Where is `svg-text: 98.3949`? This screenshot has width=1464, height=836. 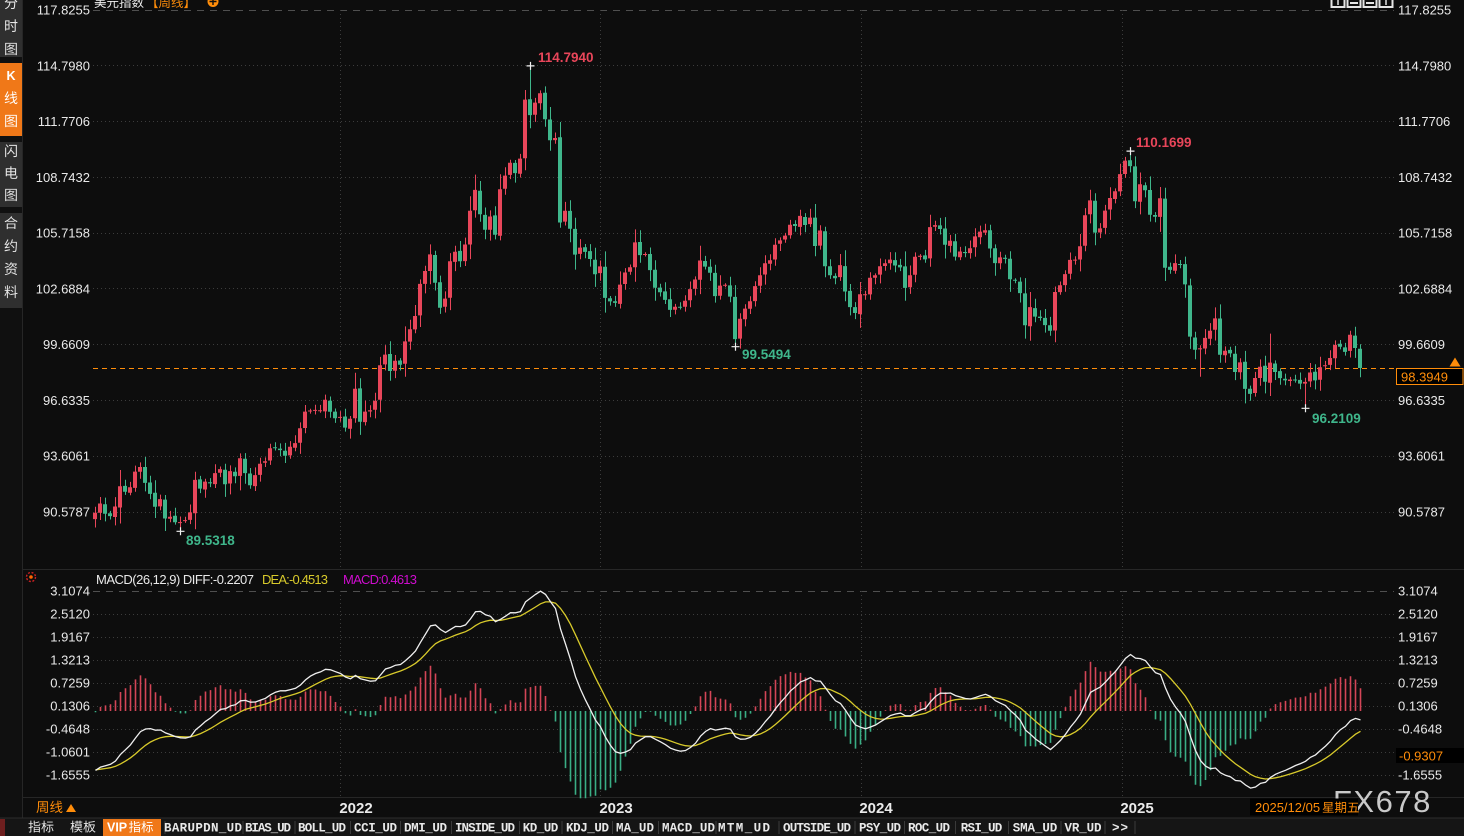
svg-text: 98.3949 is located at coordinates (1424, 377).